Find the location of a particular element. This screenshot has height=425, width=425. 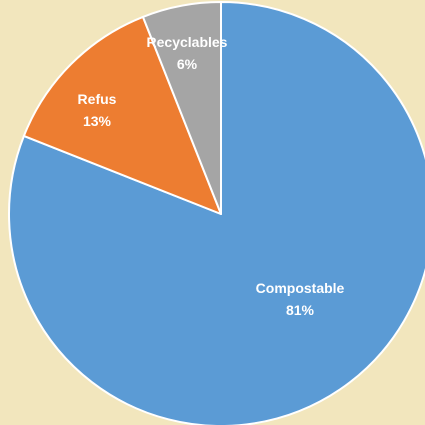

pie-slice-recyclables is located at coordinates (181, 108).